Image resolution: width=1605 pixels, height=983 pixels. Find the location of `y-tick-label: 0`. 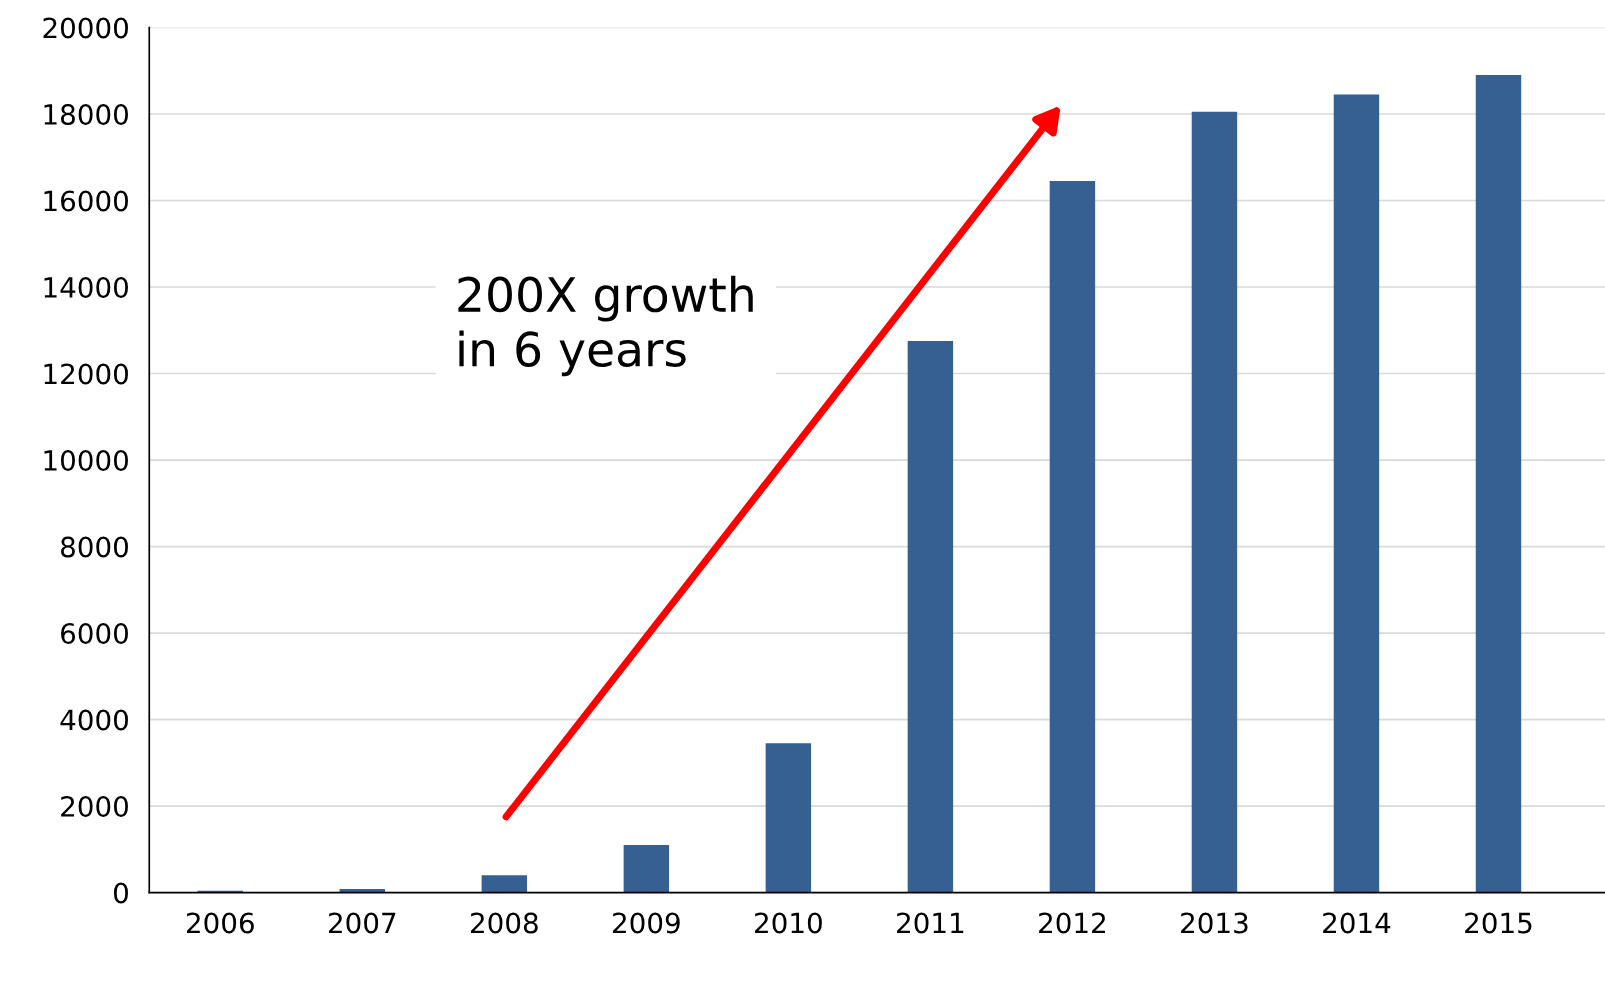

y-tick-label: 0 is located at coordinates (120, 893).